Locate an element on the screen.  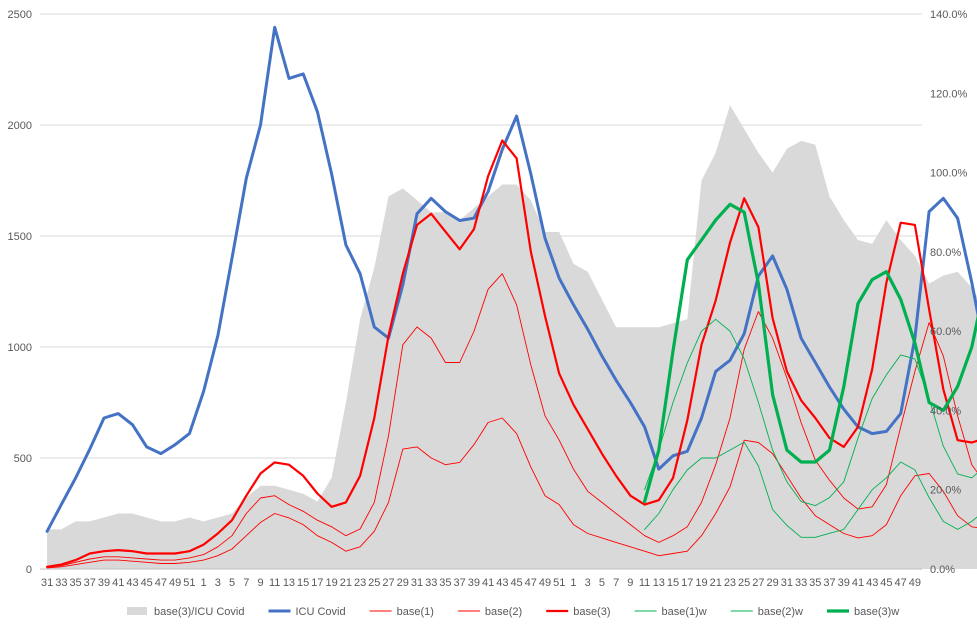
y-tick-label: 0 is located at coordinates (29, 570).